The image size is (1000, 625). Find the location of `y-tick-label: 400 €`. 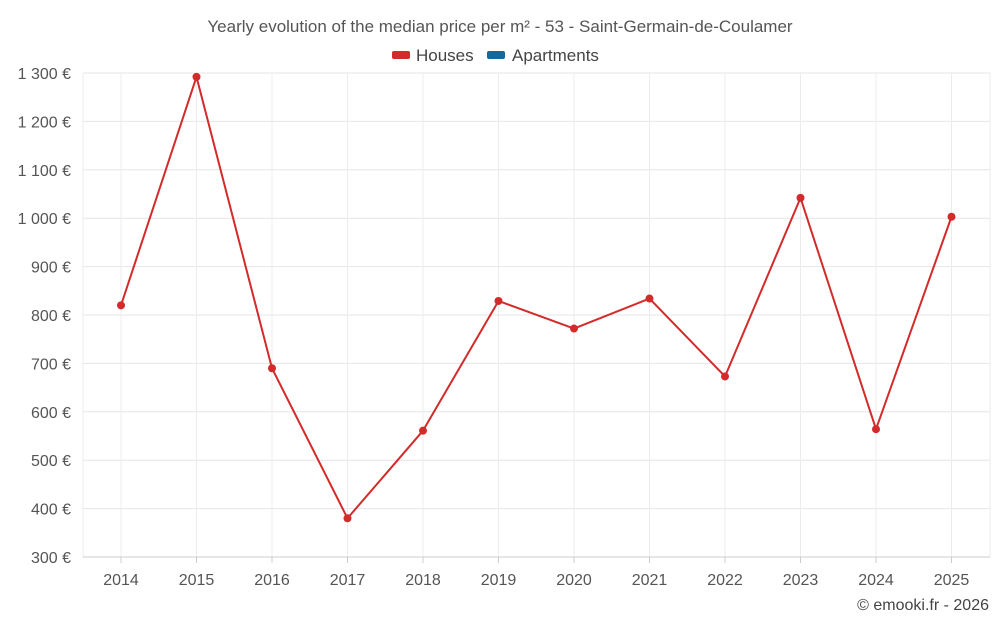

y-tick-label: 400 € is located at coordinates (51, 510).